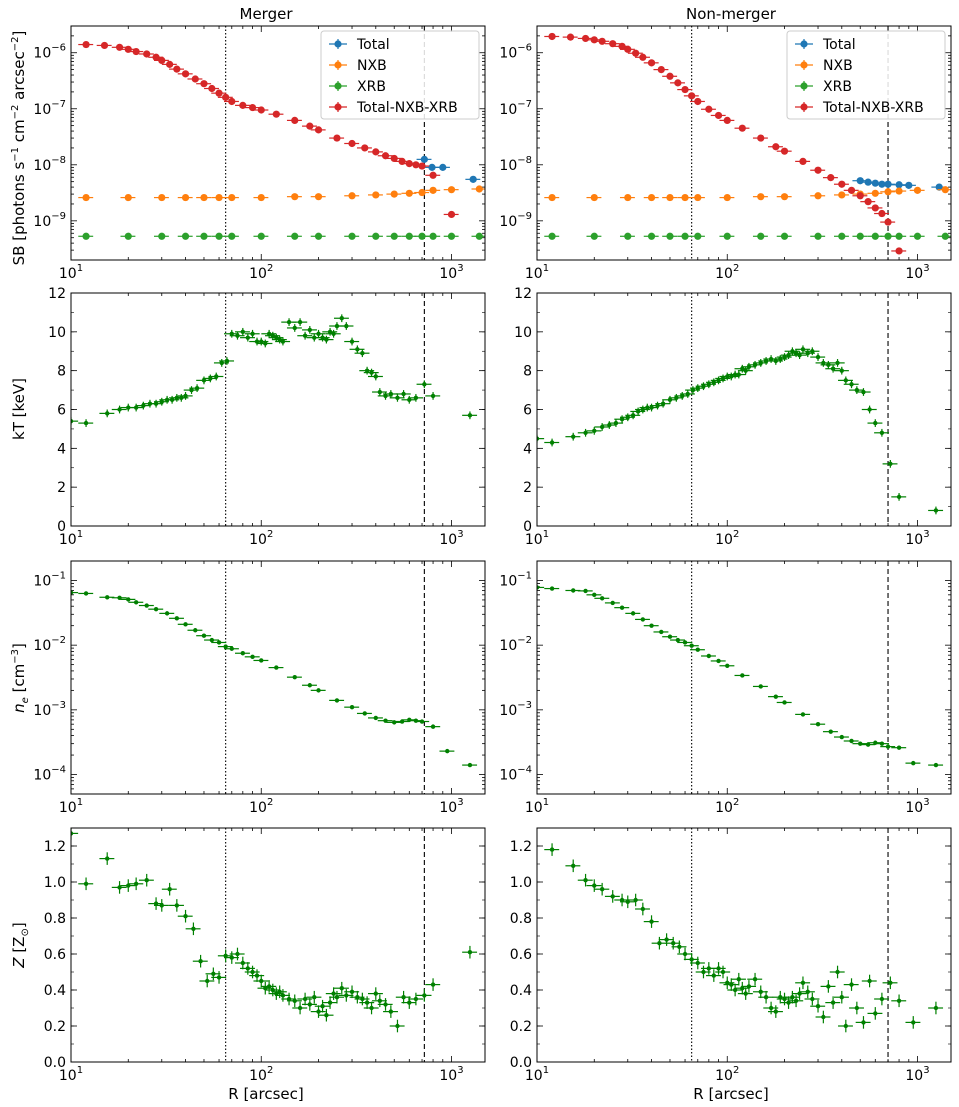 This screenshot has width=959, height=1107. I want to click on nonmerger-ne-panel: 10¹ 10² 10³ 10⁻⁴ 10⁻³ 10⁻² 10⁻¹, so click(725, 688).